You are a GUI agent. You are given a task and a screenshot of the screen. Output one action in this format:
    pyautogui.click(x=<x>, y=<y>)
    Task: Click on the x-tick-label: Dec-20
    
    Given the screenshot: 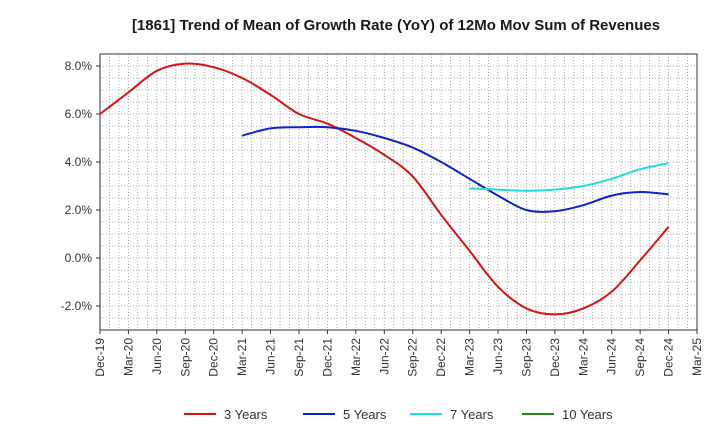 What is the action you would take?
    pyautogui.click(x=214, y=357)
    